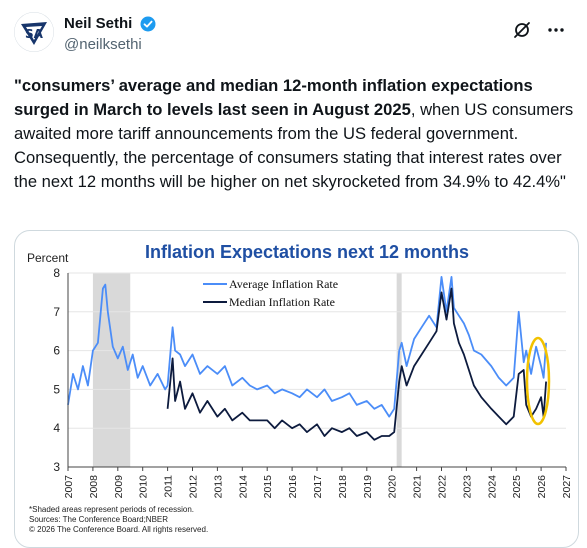 The image size is (587, 548). What do you see at coordinates (542, 487) in the screenshot?
I see `x-tick-label: 2026` at bounding box center [542, 487].